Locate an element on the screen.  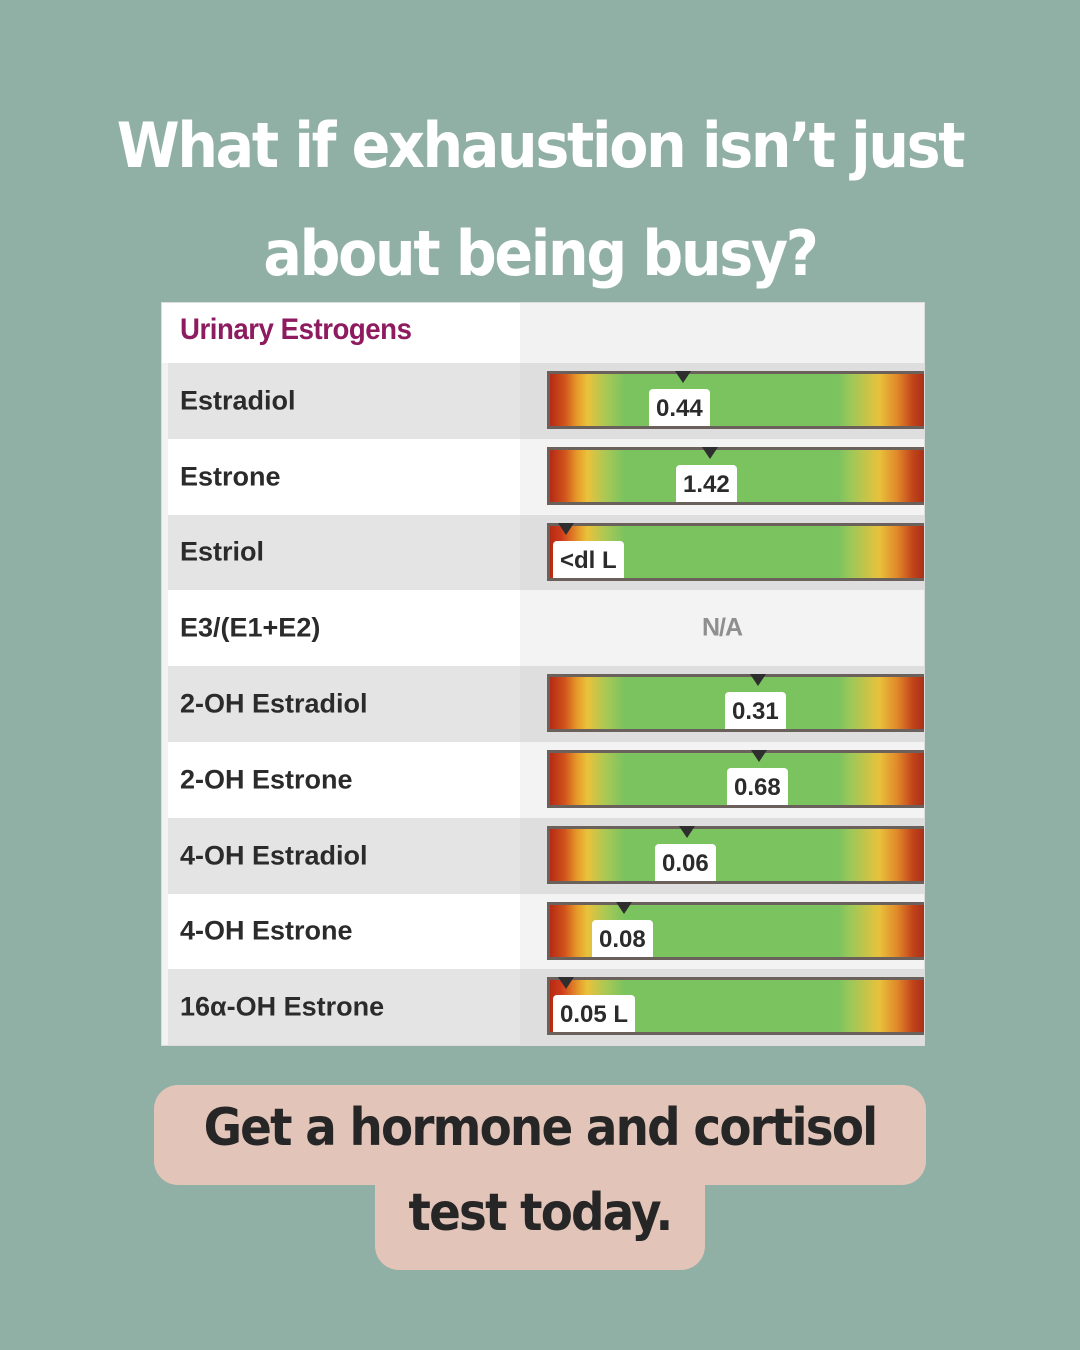
result-cell: 0.31 is located at coordinates (722, 704).